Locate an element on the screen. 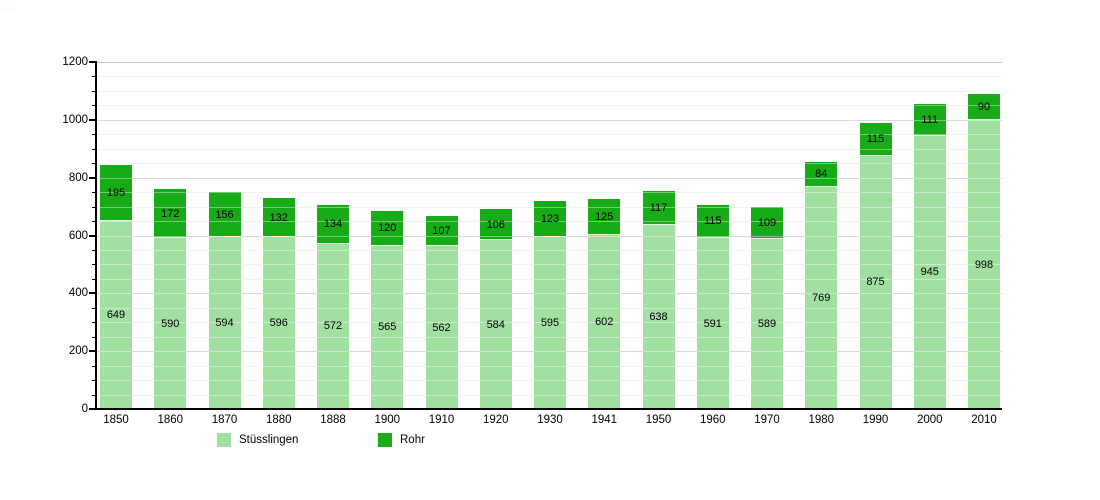  x-axis-tick-label-1920: 1920 is located at coordinates (495, 420).